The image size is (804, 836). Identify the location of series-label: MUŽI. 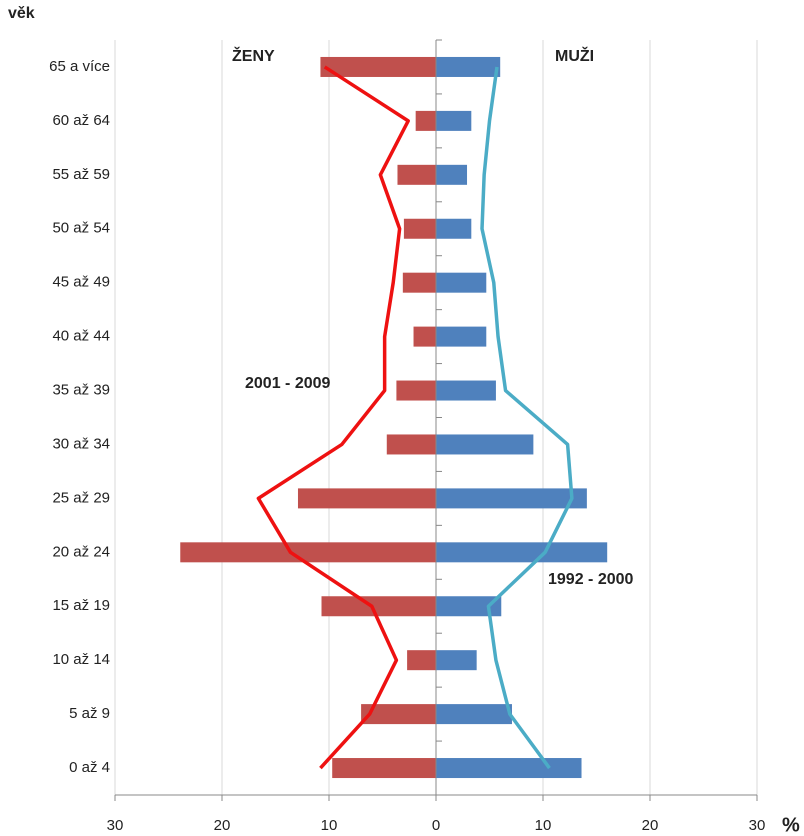
(574, 55).